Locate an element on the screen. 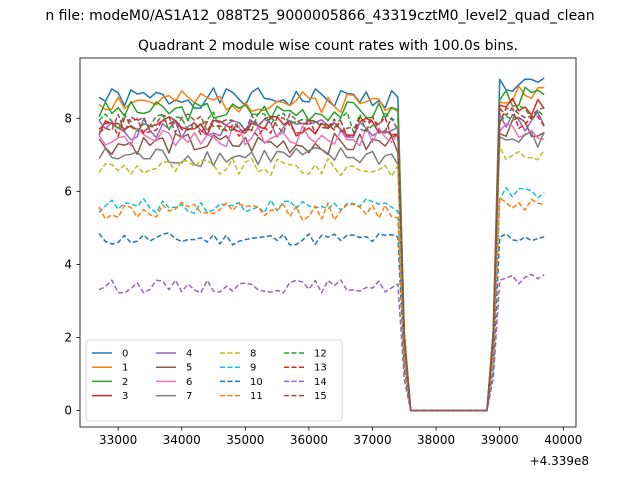 The image size is (640, 480). y-tick-label: 2 is located at coordinates (68, 337).